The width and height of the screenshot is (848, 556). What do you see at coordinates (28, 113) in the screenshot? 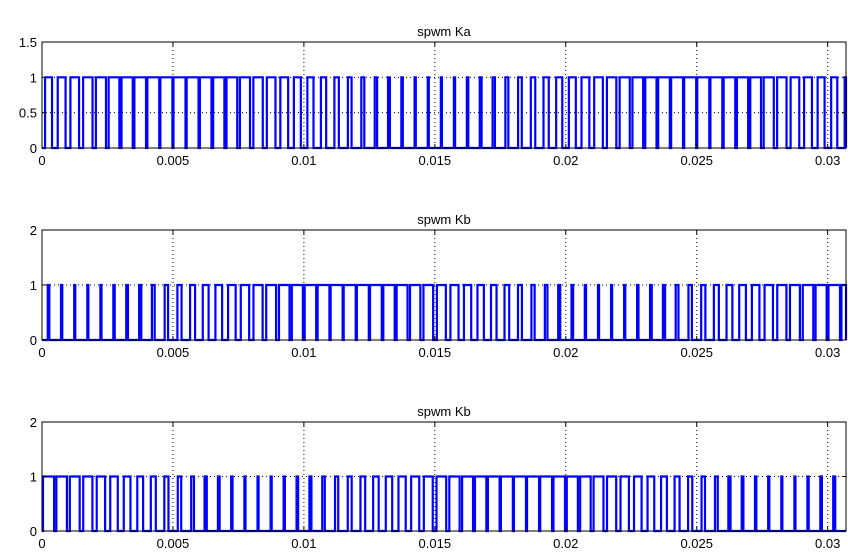
I see `y-tick-label: 0.5` at bounding box center [28, 113].